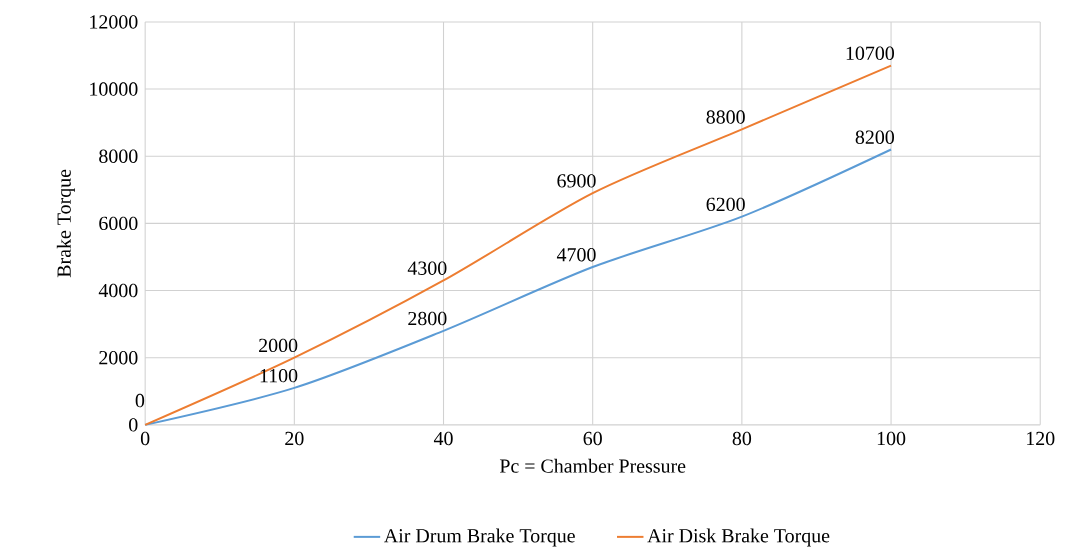  Describe the element at coordinates (576, 181) in the screenshot. I see `data-label: 6900` at that location.